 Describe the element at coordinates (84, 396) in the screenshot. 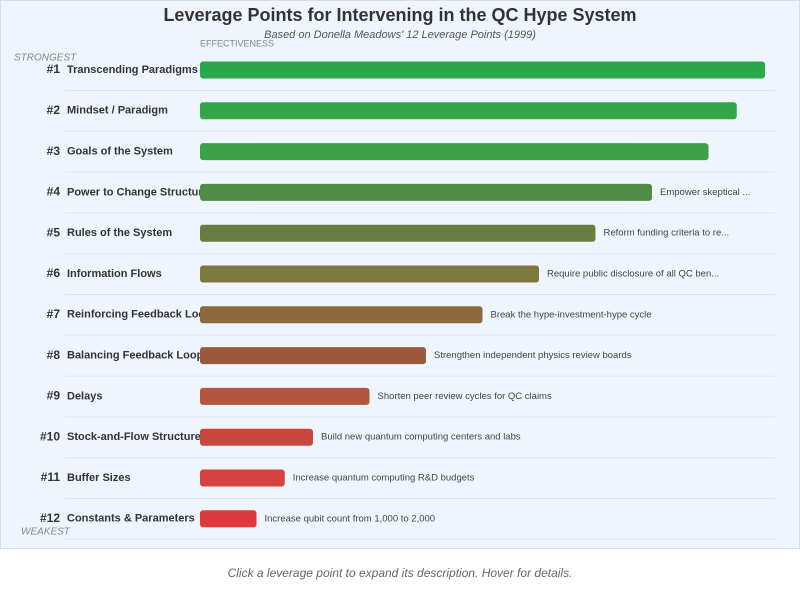

I see `category-label: Delays` at that location.